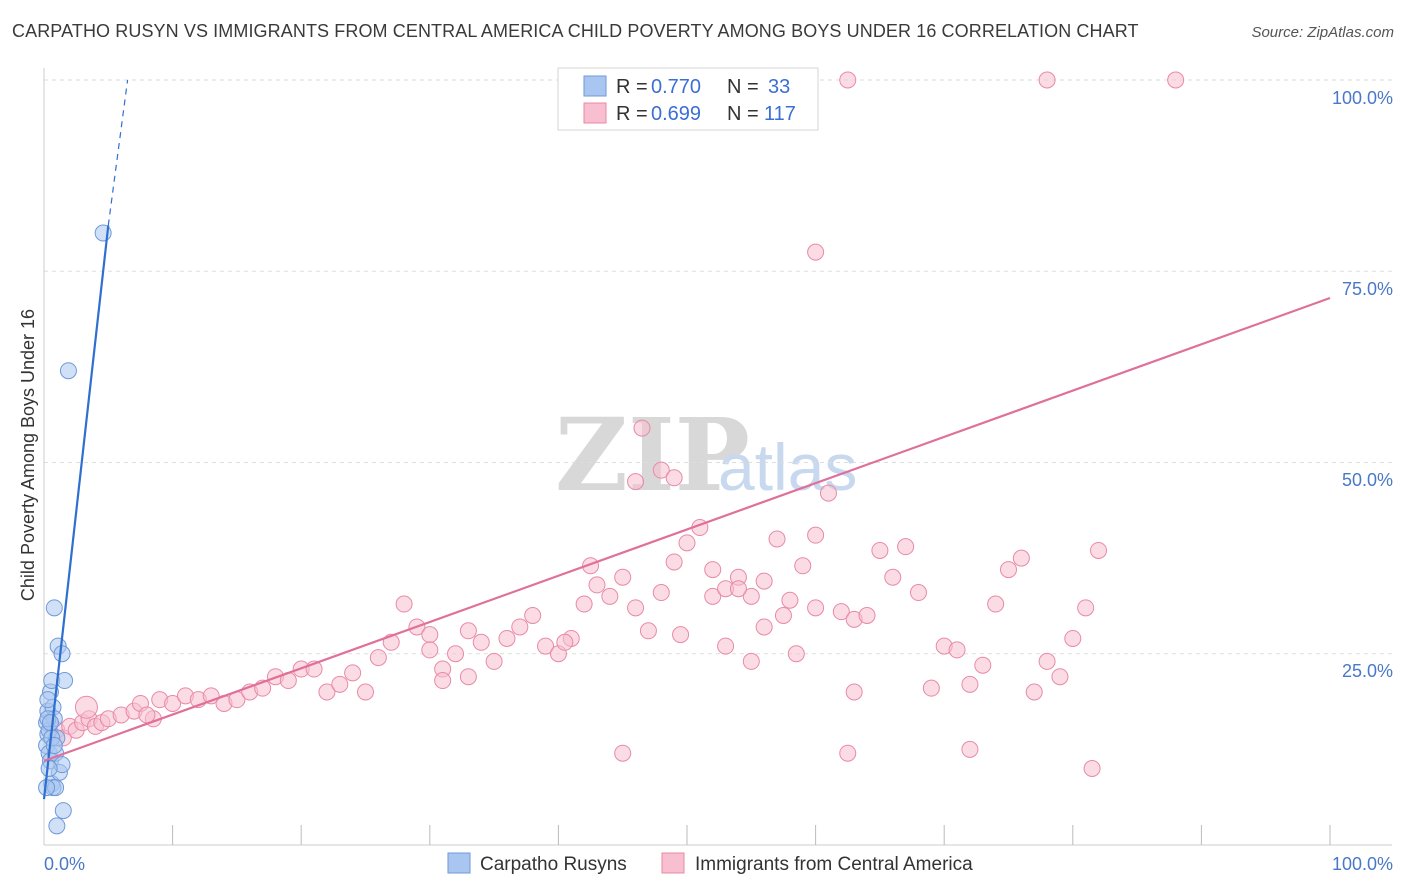  I want to click on legend-n-value-blue: 33, so click(779, 87).